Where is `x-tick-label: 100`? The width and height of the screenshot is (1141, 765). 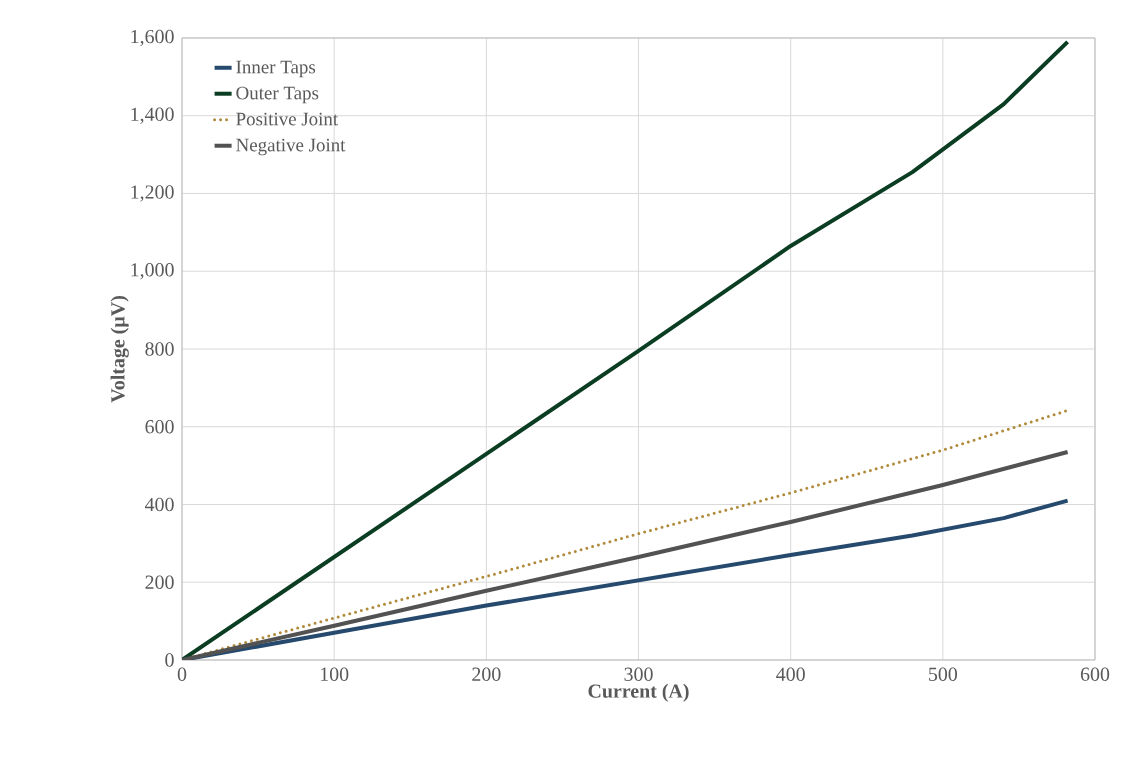 x-tick-label: 100 is located at coordinates (334, 674).